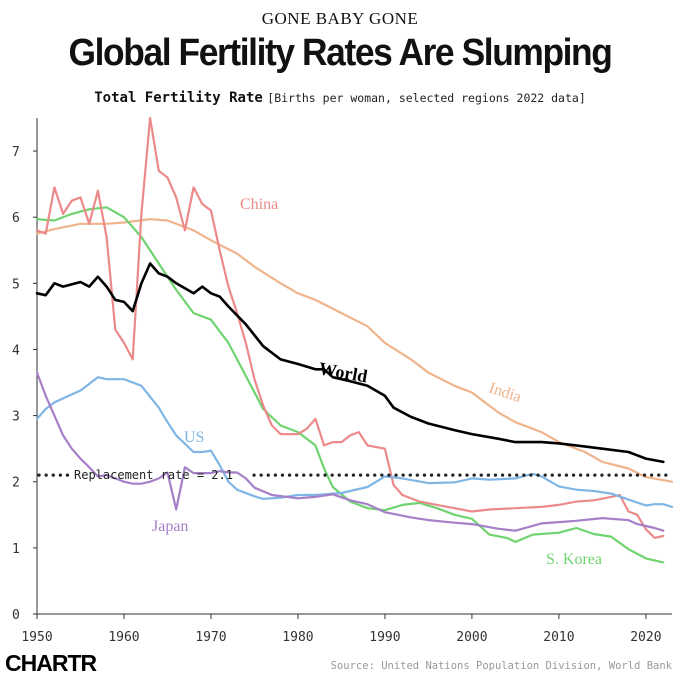 Image resolution: width=680 pixels, height=680 pixels. Describe the element at coordinates (16, 152) in the screenshot. I see `y-tick-label: 7` at that location.